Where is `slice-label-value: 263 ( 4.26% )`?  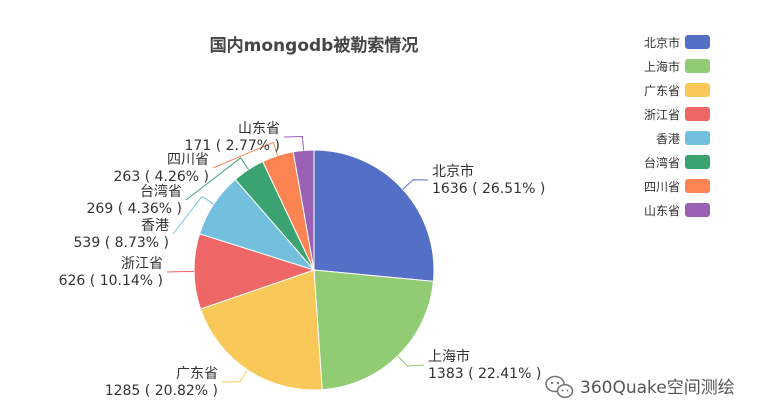 slice-label-value: 263 ( 4.26% ) is located at coordinates (161, 177).